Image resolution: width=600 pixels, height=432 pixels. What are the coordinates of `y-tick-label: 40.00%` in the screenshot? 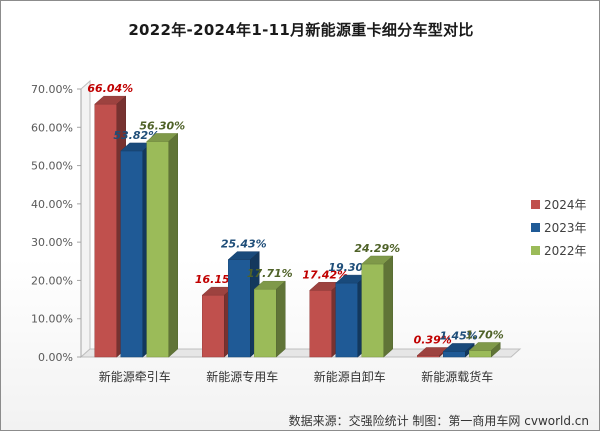 It's located at (52, 204).